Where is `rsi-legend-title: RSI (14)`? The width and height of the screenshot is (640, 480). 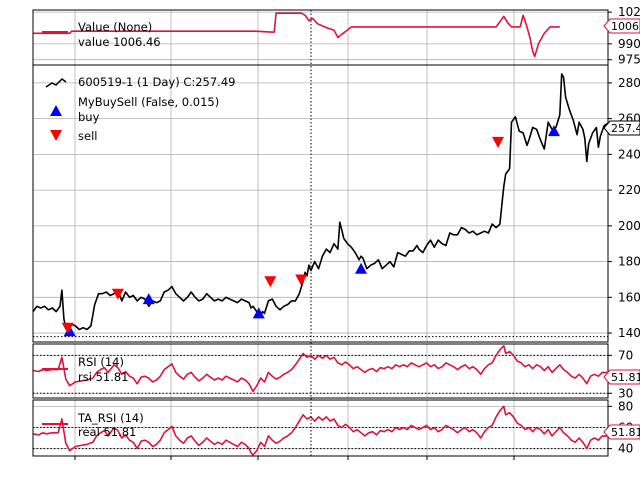 rsi-legend-title: RSI (14) is located at coordinates (101, 362).